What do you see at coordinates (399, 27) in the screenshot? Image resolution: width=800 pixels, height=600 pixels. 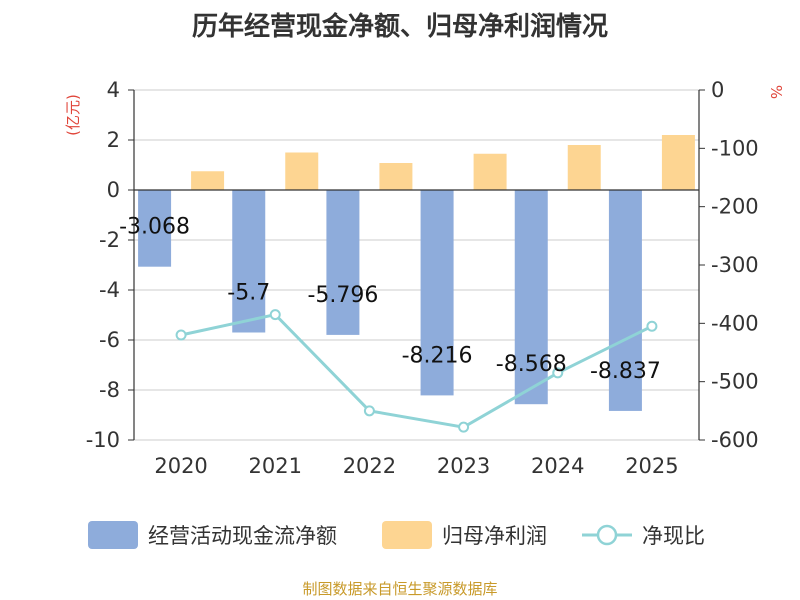 I see `chart-title: 历年经营现金净额、归母净利润情况` at bounding box center [399, 27].